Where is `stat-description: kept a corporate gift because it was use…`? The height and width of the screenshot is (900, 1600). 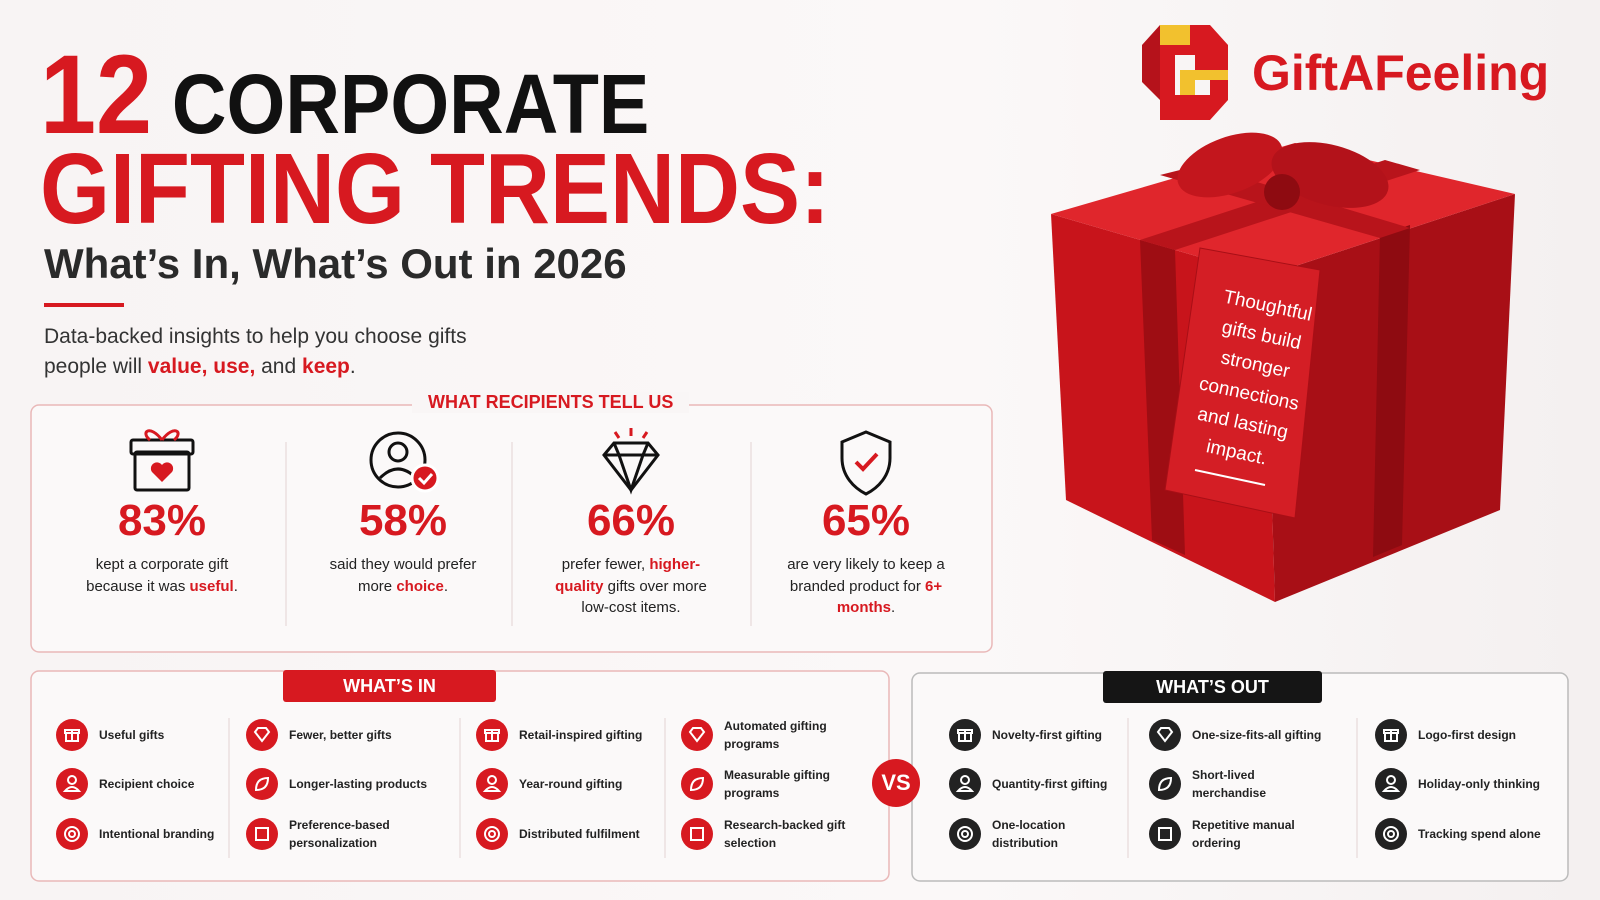
stat-description: kept a corporate gift because it was use… is located at coordinates (162, 575).